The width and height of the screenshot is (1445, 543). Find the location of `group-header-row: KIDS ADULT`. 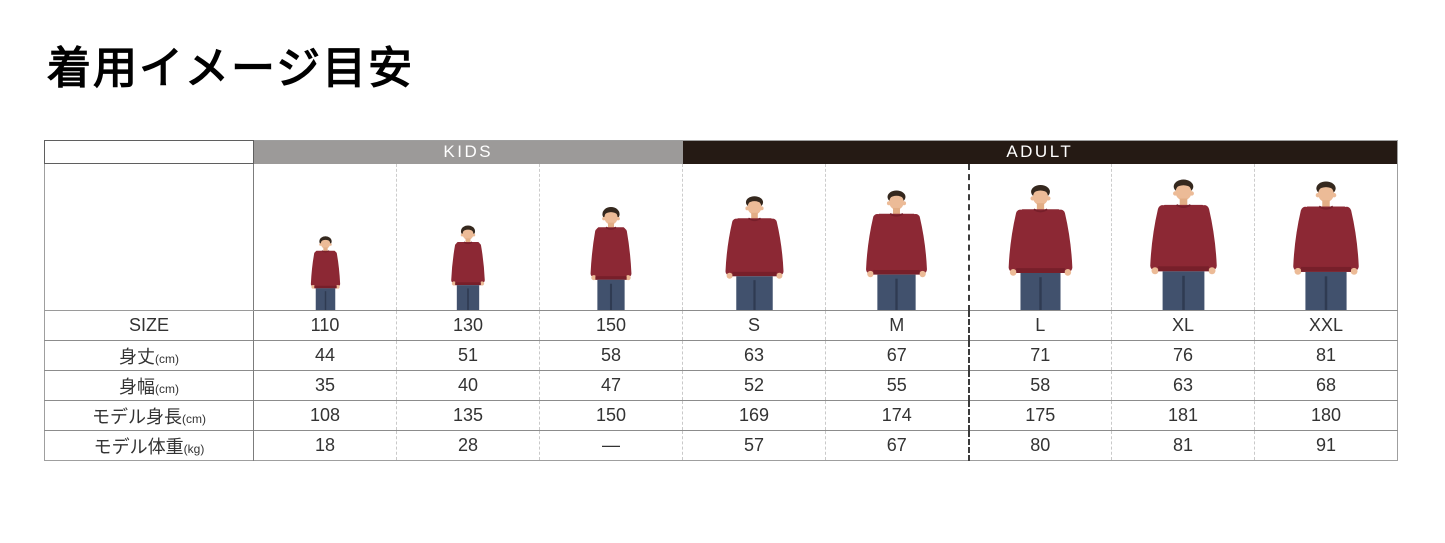

group-header-row: KIDS ADULT is located at coordinates (721, 152).